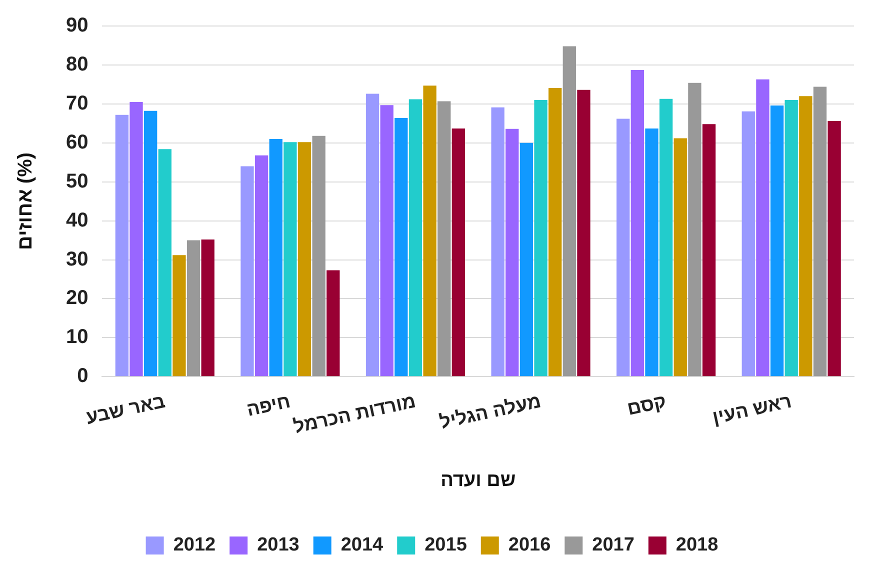 This screenshot has width=874, height=569. I want to click on y-tick-label: 80, so click(77, 64).